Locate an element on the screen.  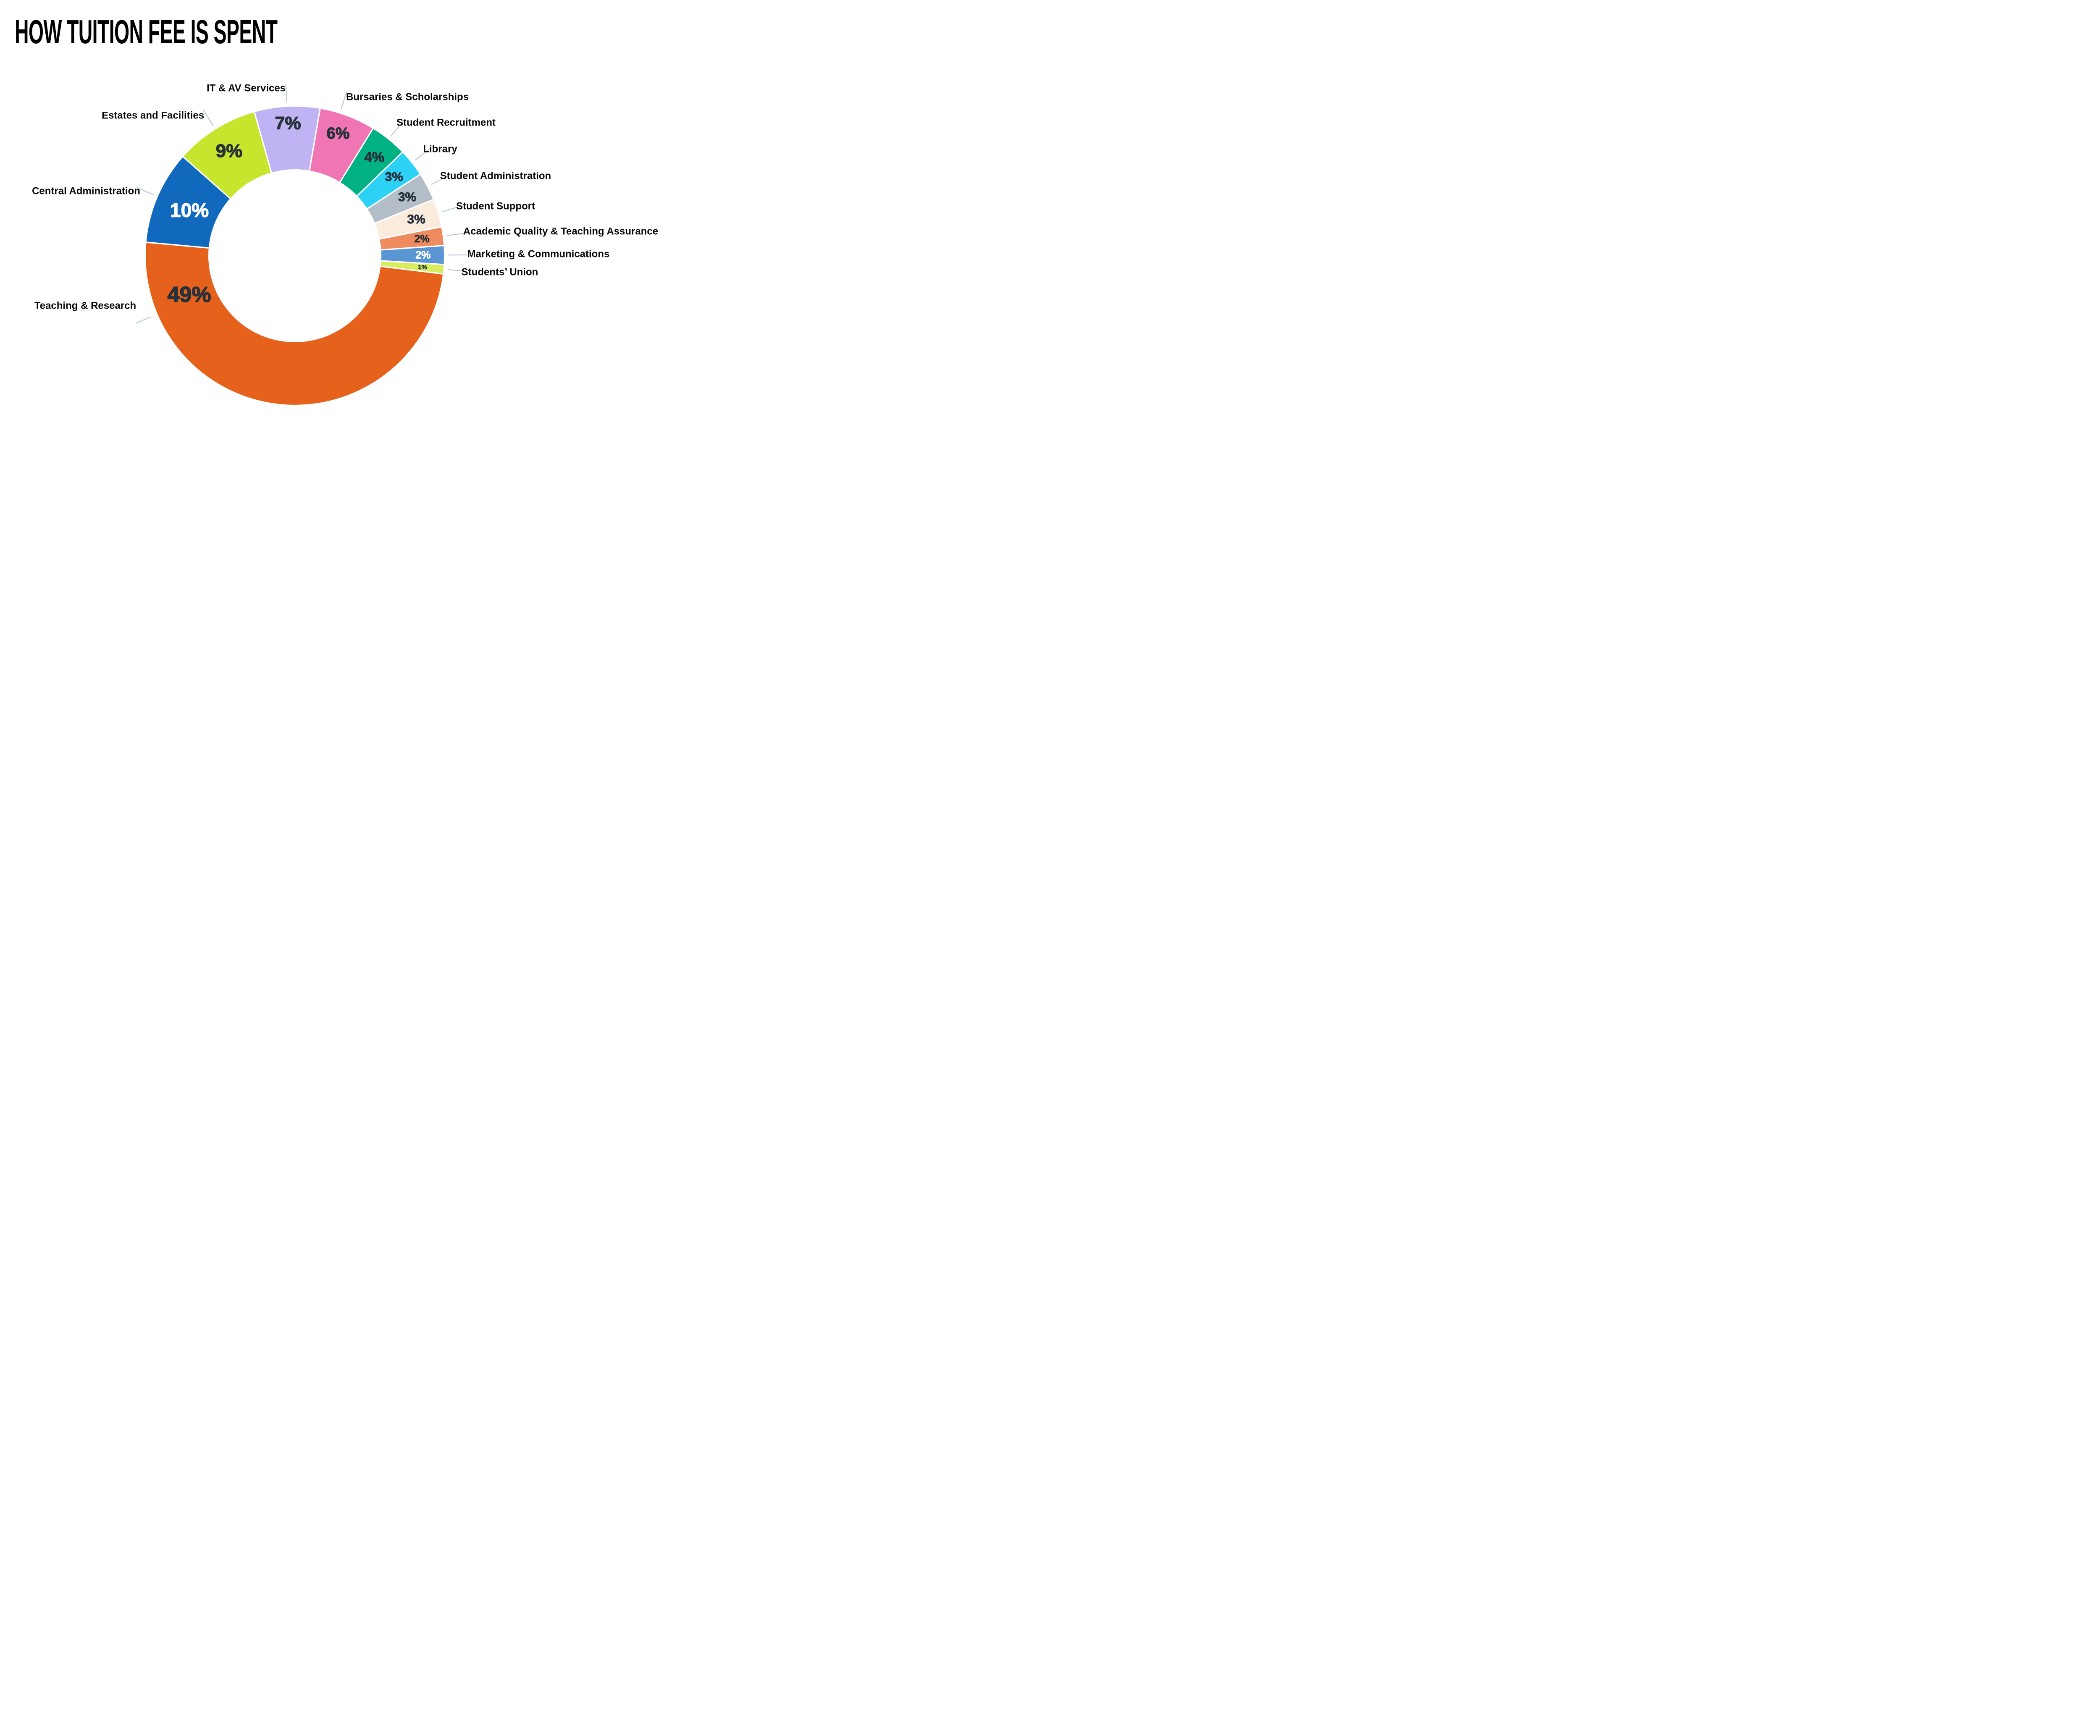
leader-line-bursaries-scholarships is located at coordinates (343, 100).